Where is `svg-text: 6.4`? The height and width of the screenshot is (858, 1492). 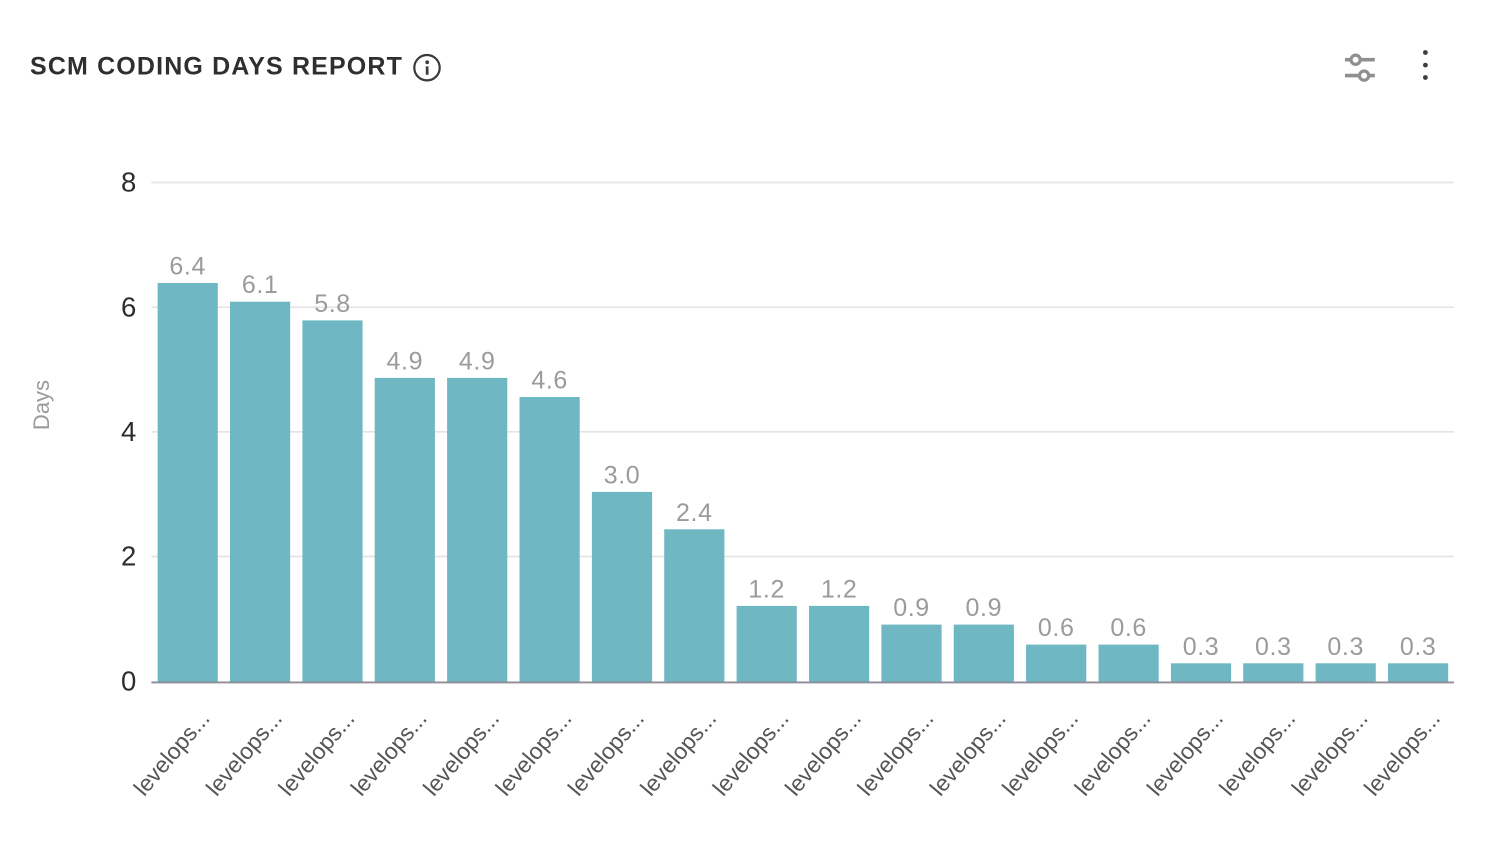
svg-text: 6.4 is located at coordinates (187, 267).